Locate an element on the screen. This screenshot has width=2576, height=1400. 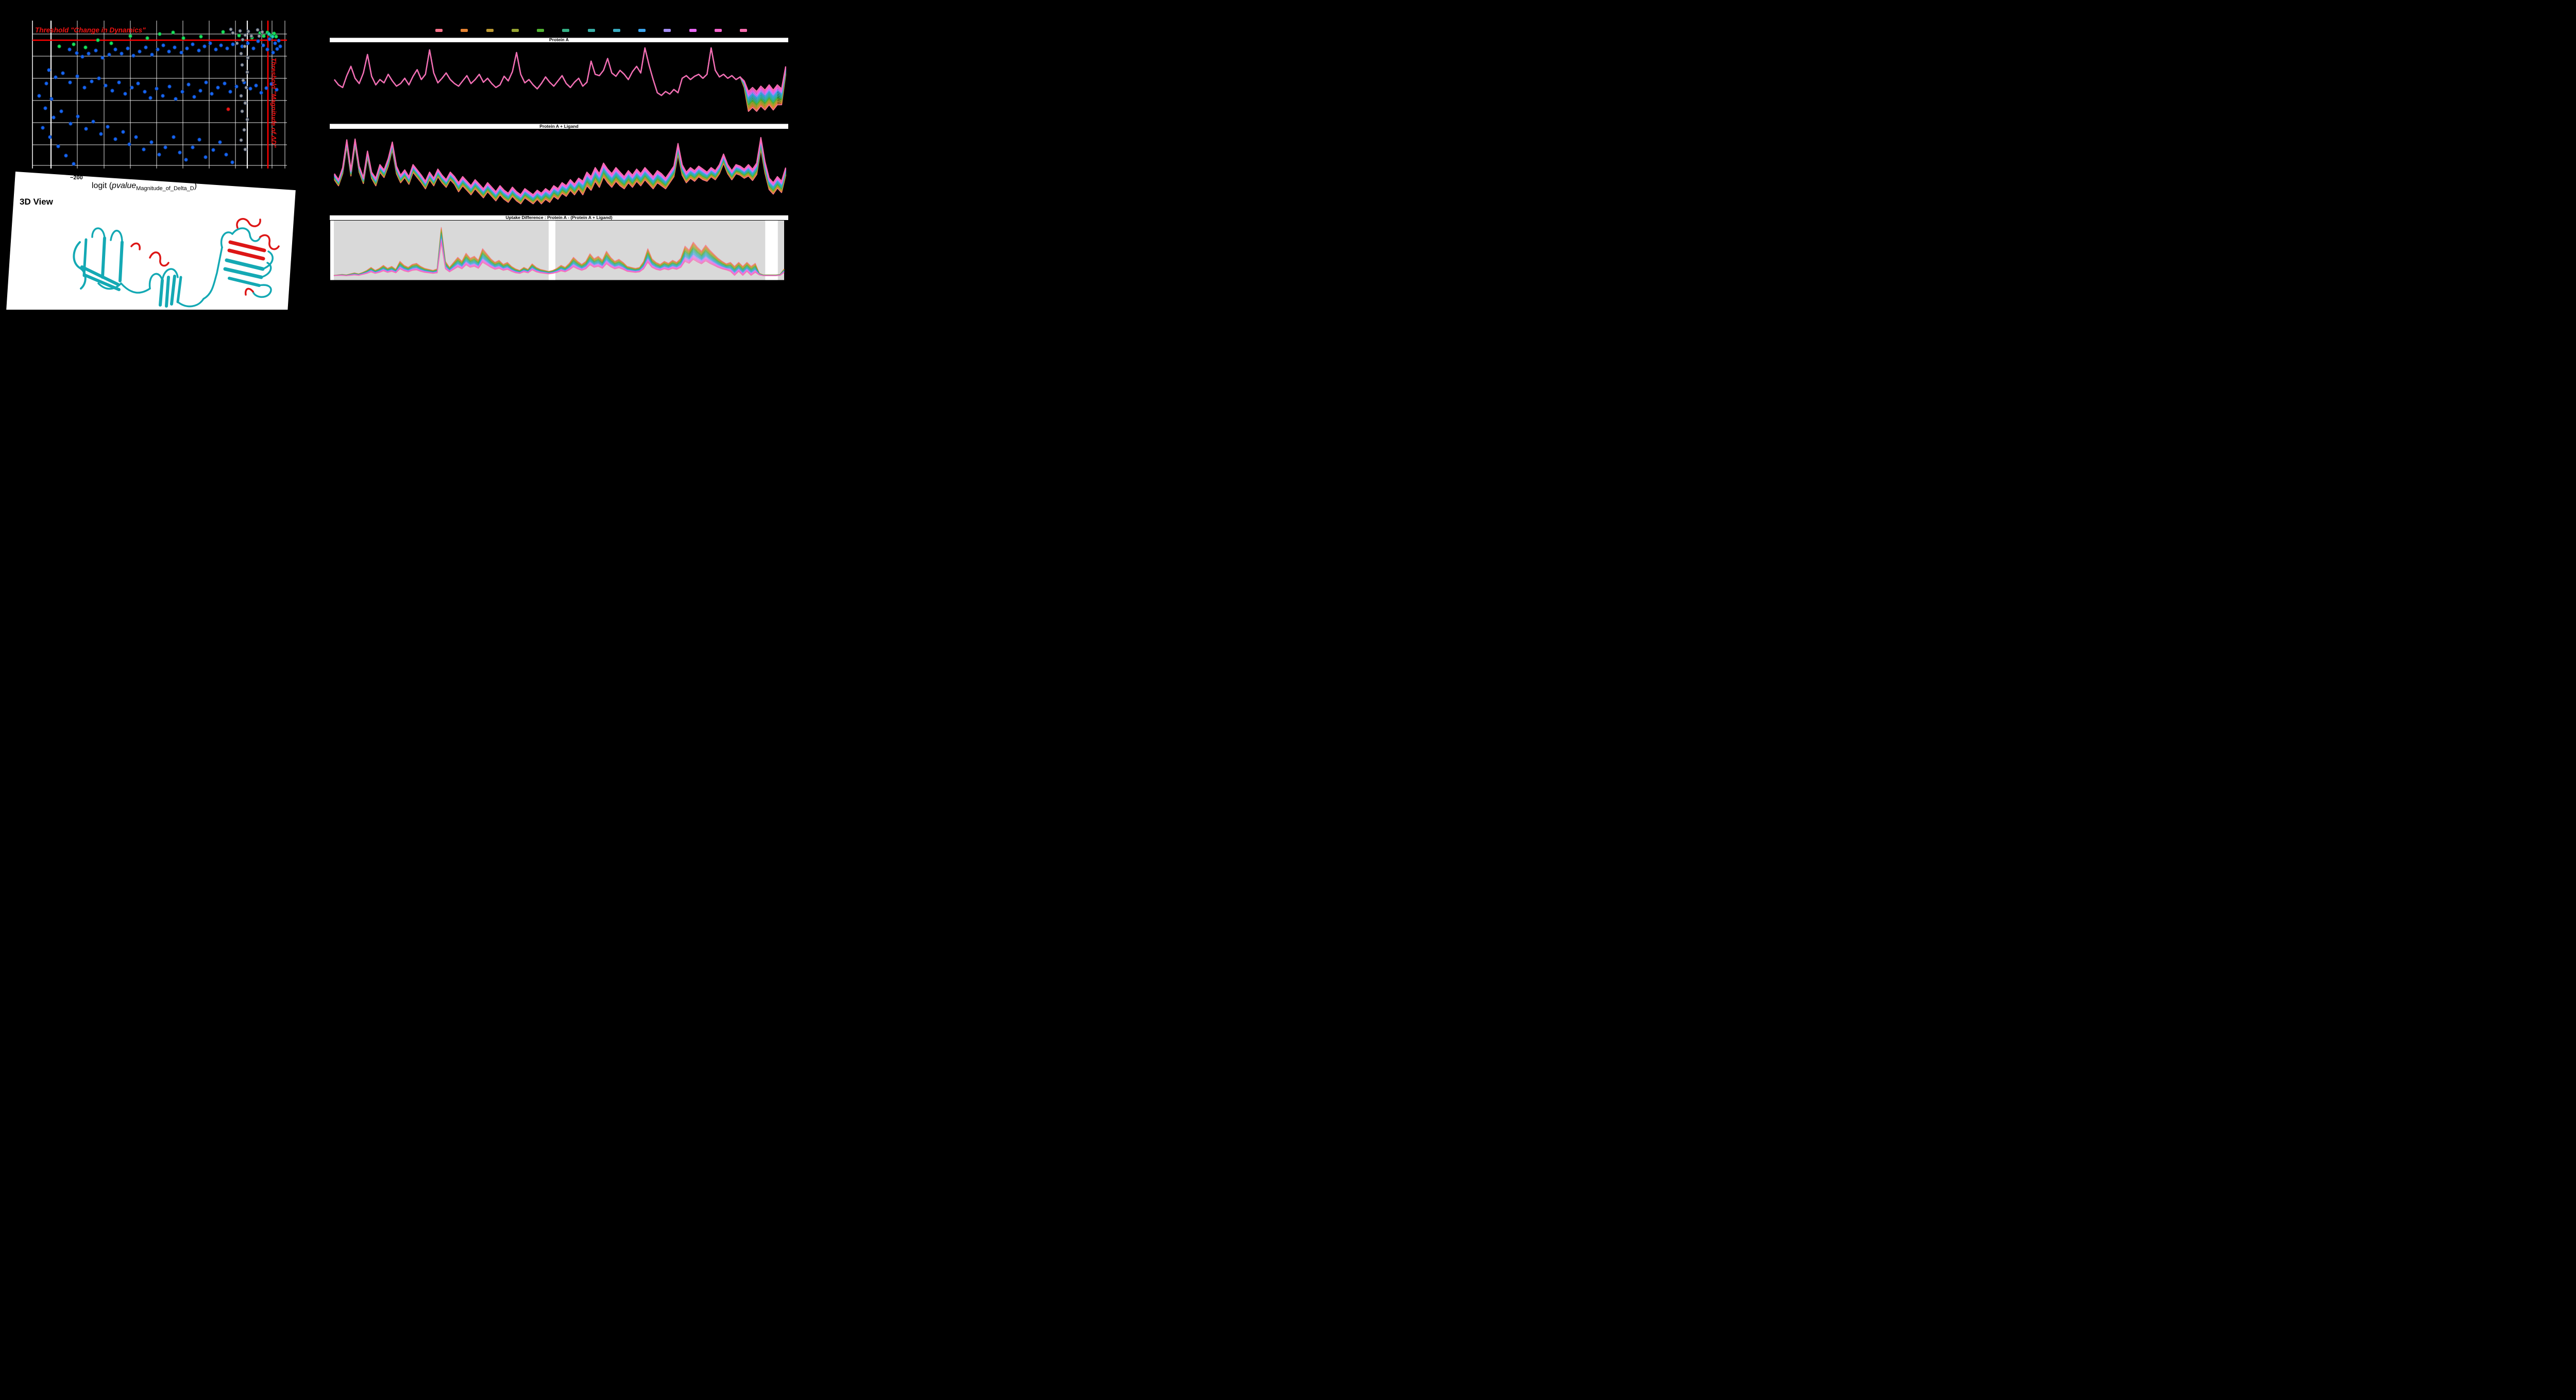
uptake-panels is located at coordinates (558, 163).